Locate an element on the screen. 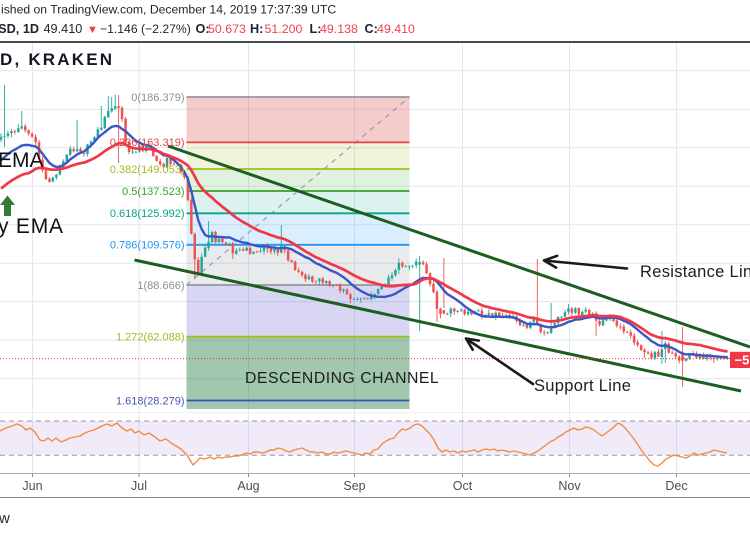  svg-text: y EMA is located at coordinates (32, 226).